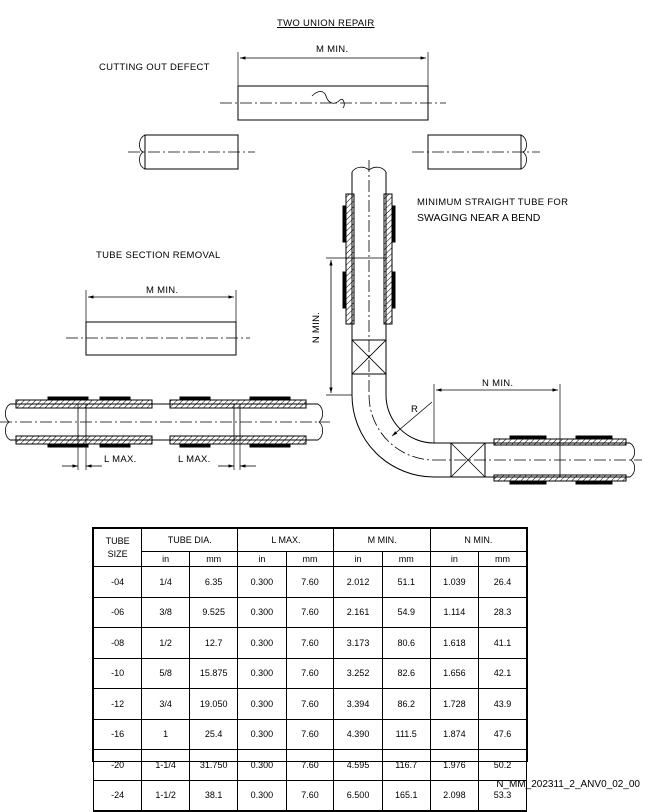 The width and height of the screenshot is (648, 812). Describe the element at coordinates (358, 795) in the screenshot. I see `table-cell: 6.500` at that location.